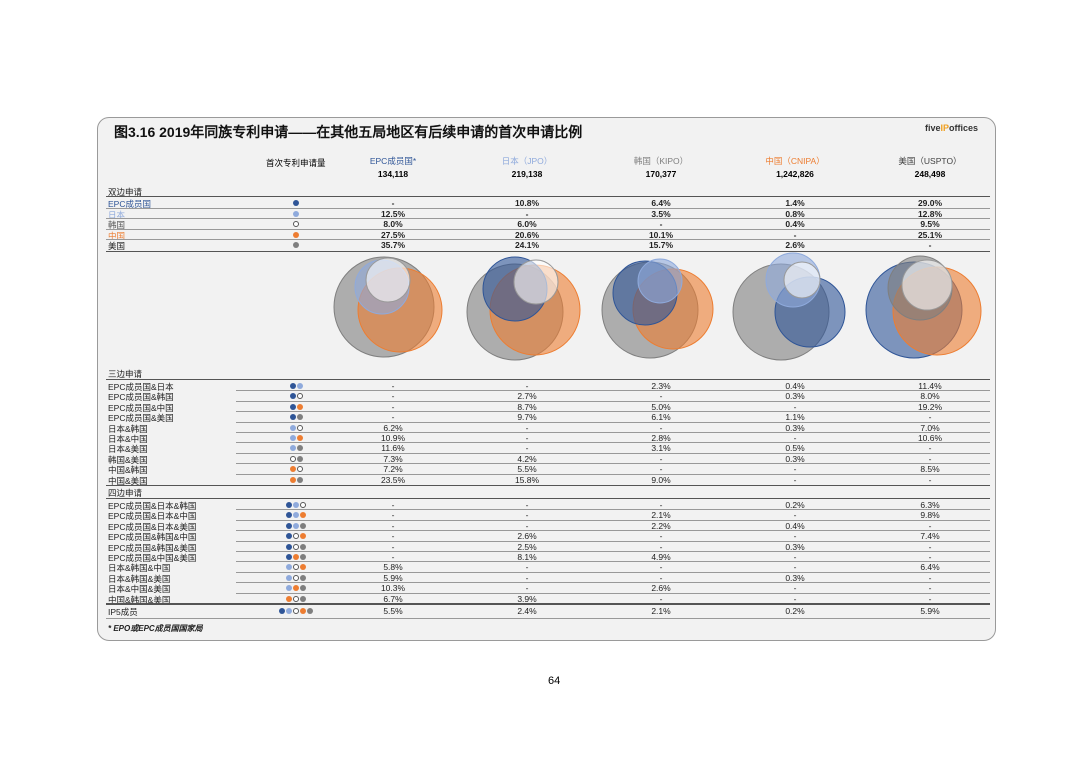 The width and height of the screenshot is (1080, 763). What do you see at coordinates (527, 417) in the screenshot?
I see `cell-value: 9.7%` at bounding box center [527, 417].